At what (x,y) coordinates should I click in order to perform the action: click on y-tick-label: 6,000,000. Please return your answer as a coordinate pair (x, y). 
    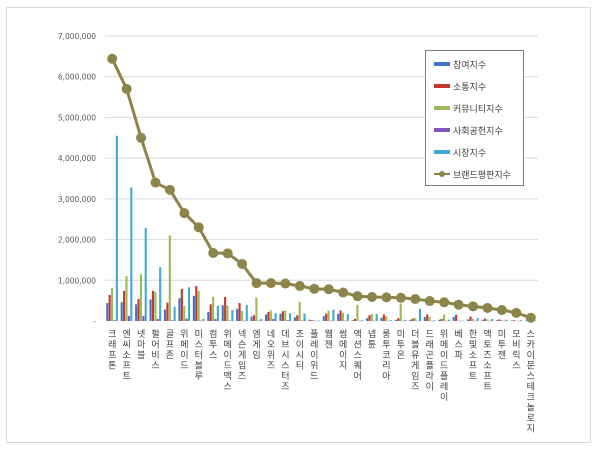
    Looking at the image, I should click on (77, 77).